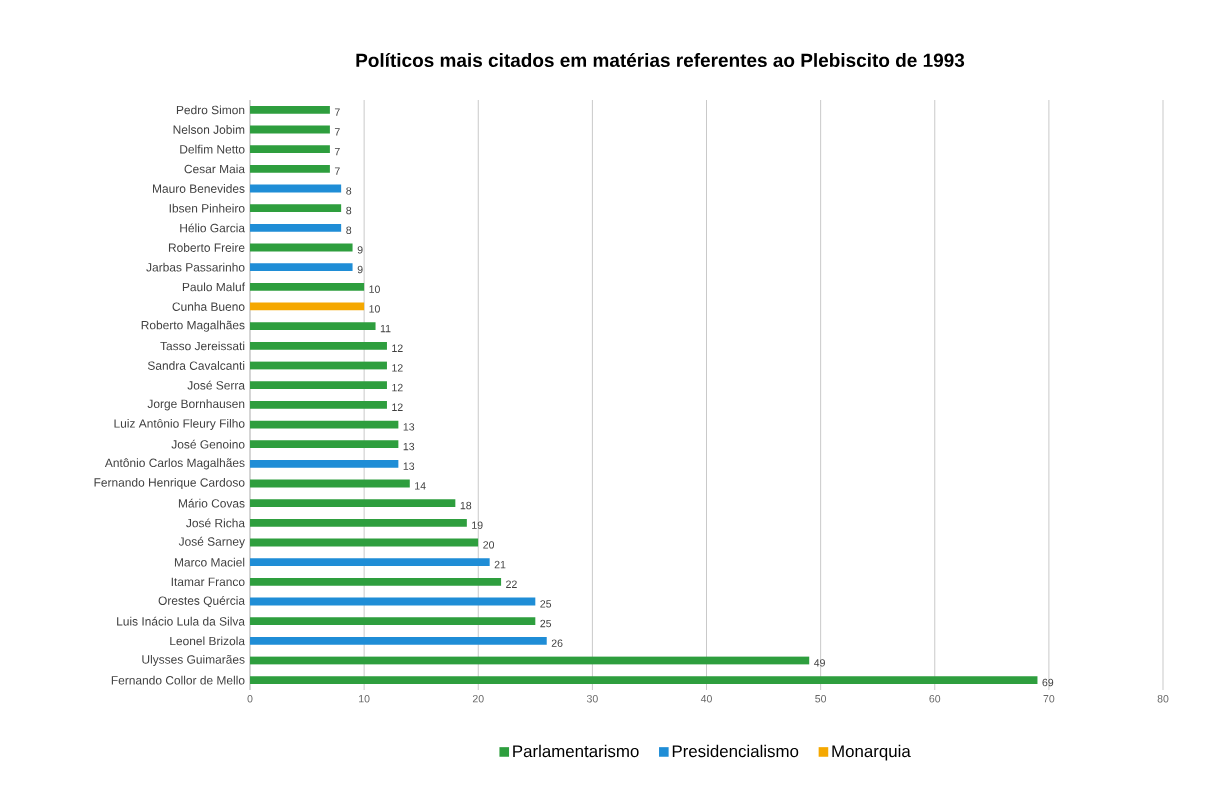 Image resolution: width=1208 pixels, height=785 pixels. What do you see at coordinates (706, 698) in the screenshot?
I see `x-tick-label: 40` at bounding box center [706, 698].